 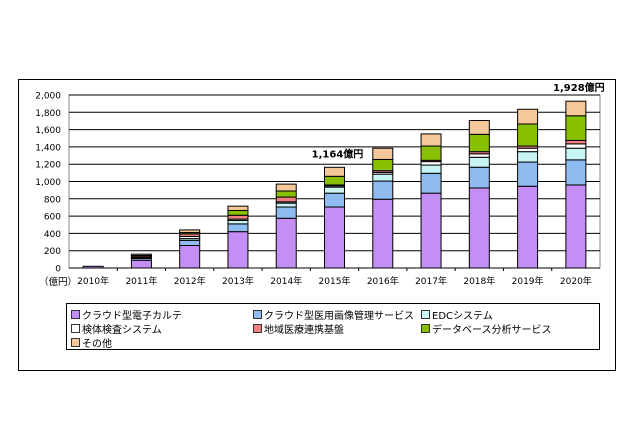 I want to click on y-tick-label: 0, so click(x=58, y=270).